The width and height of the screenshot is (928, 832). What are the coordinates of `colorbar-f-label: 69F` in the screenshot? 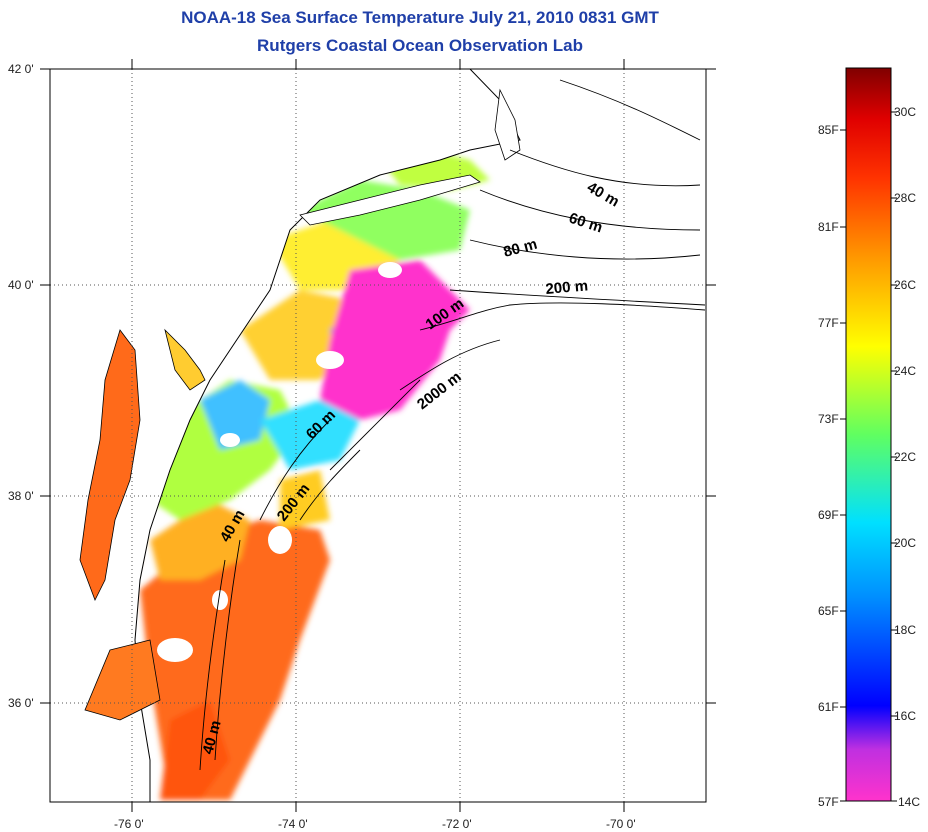 It's located at (828, 515).